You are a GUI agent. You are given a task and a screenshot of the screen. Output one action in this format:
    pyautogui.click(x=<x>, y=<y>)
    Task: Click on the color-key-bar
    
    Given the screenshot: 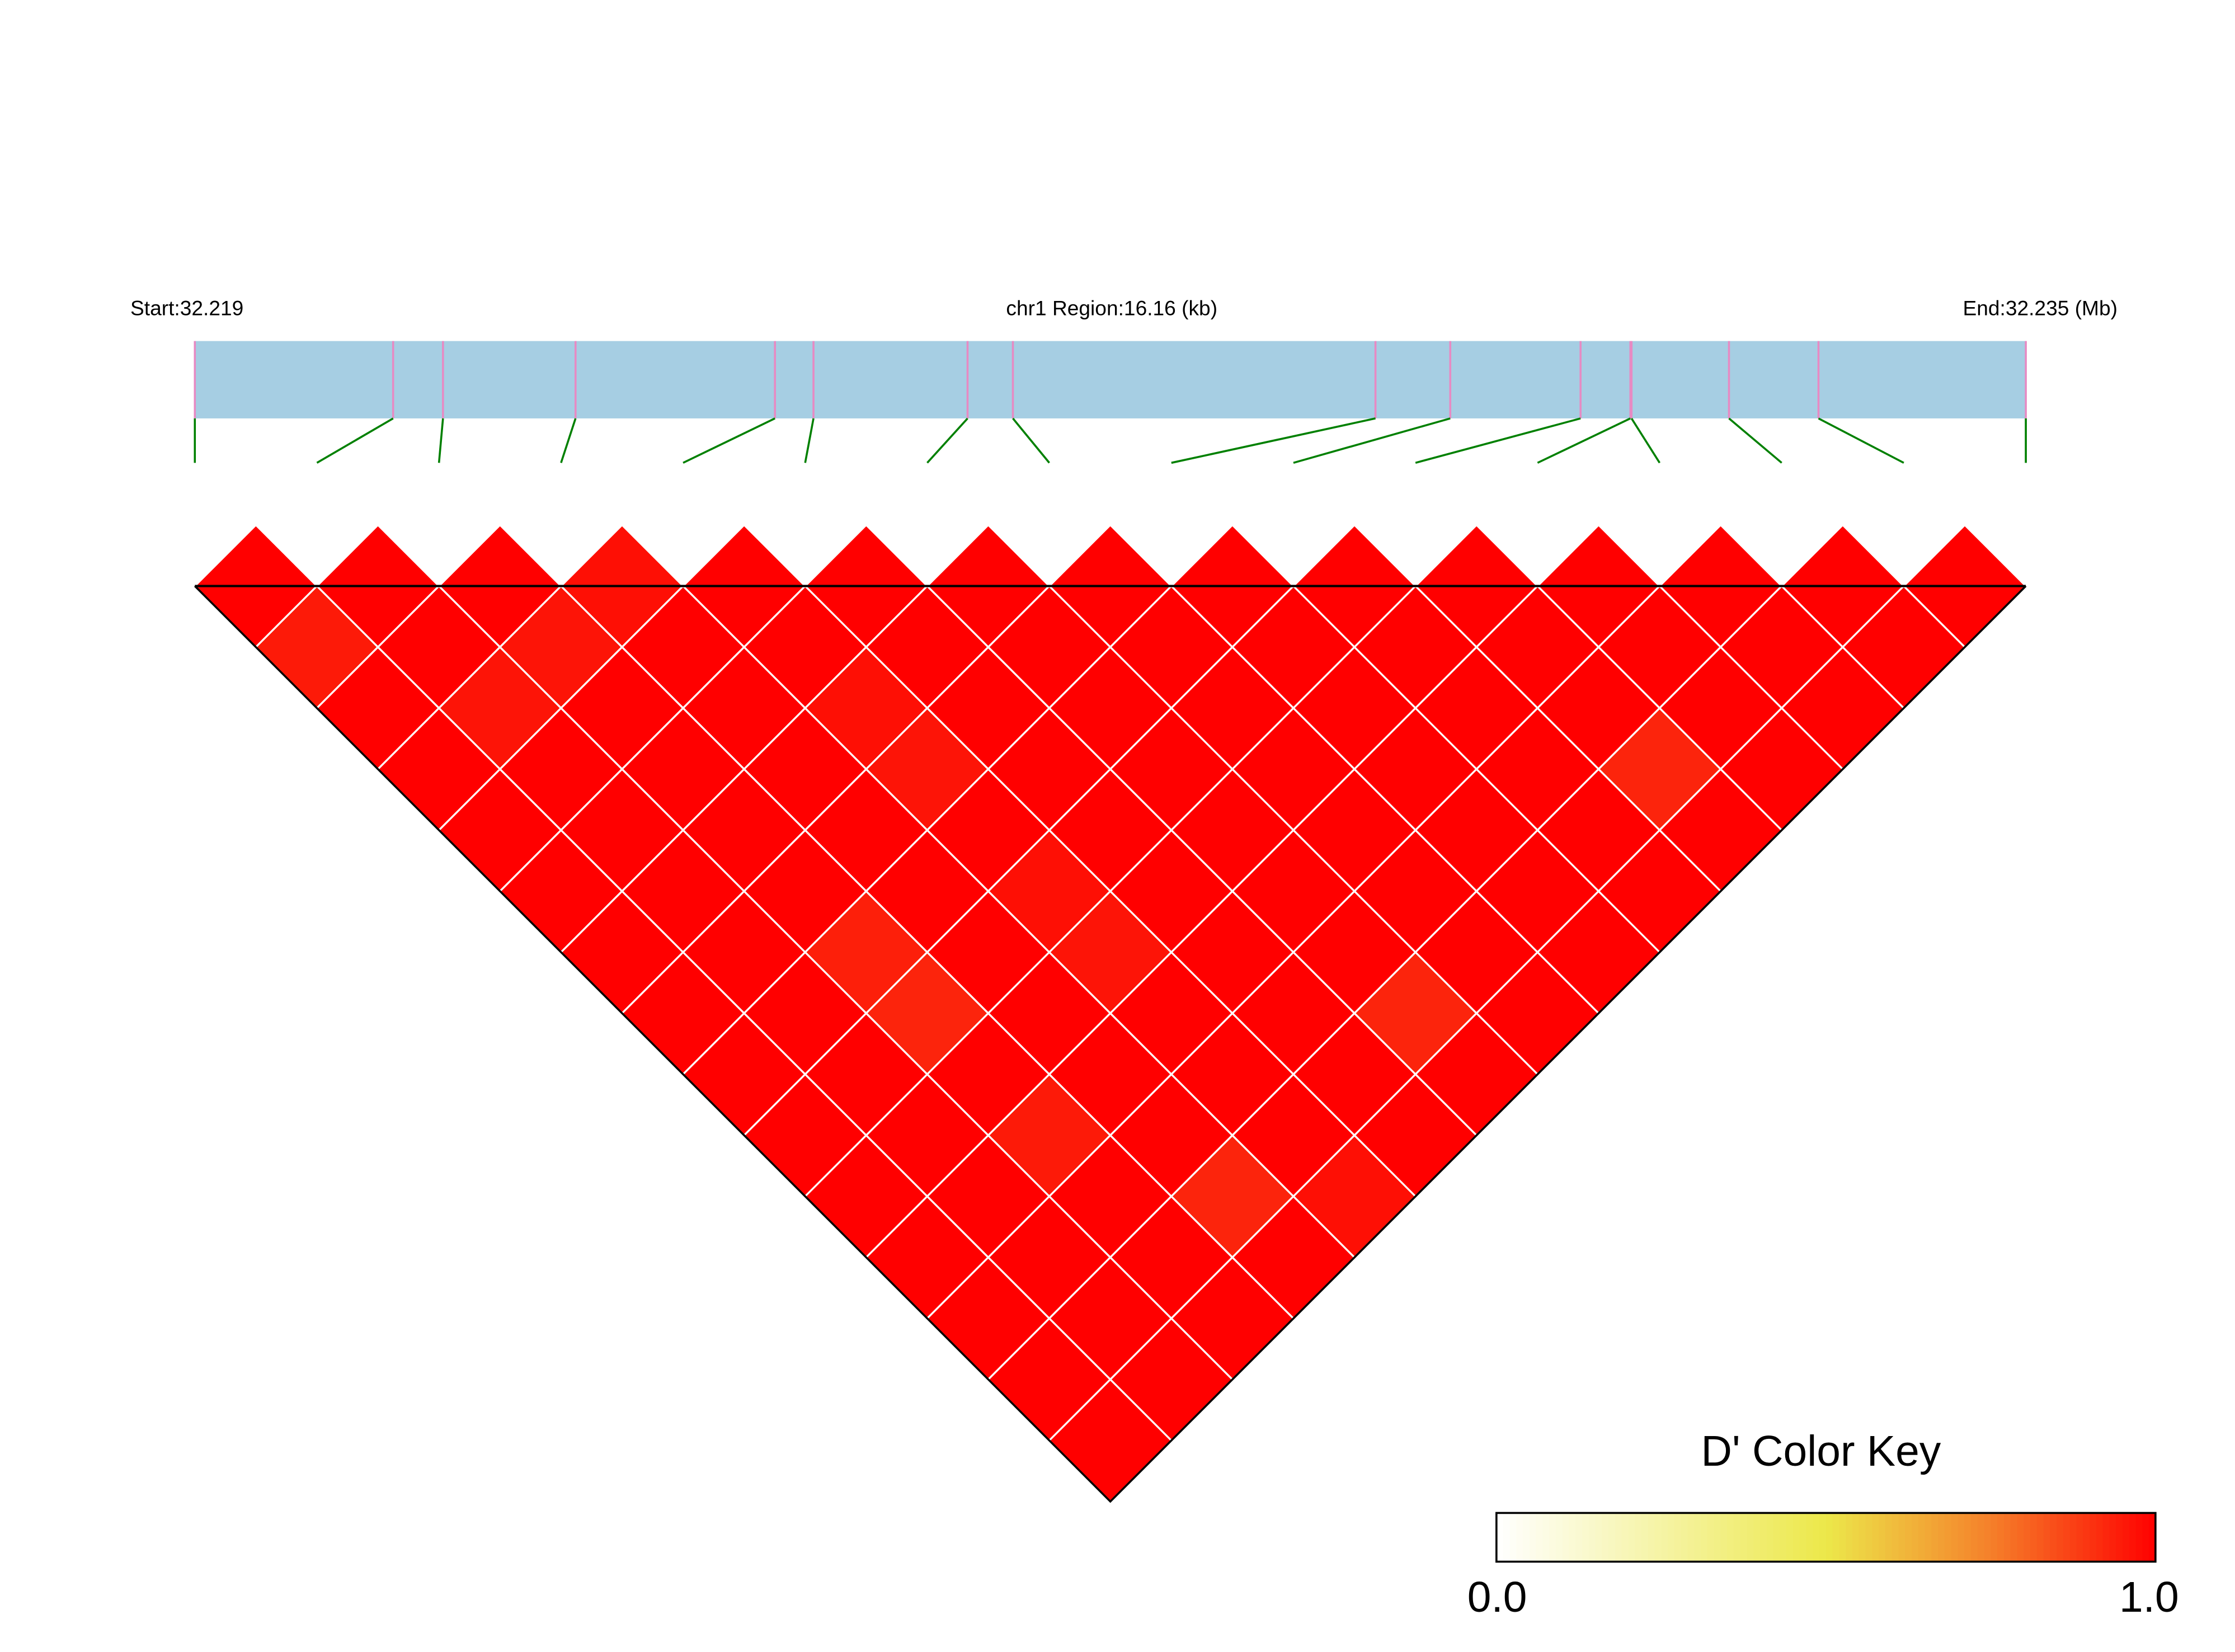 What is the action you would take?
    pyautogui.click(x=1826, y=1537)
    